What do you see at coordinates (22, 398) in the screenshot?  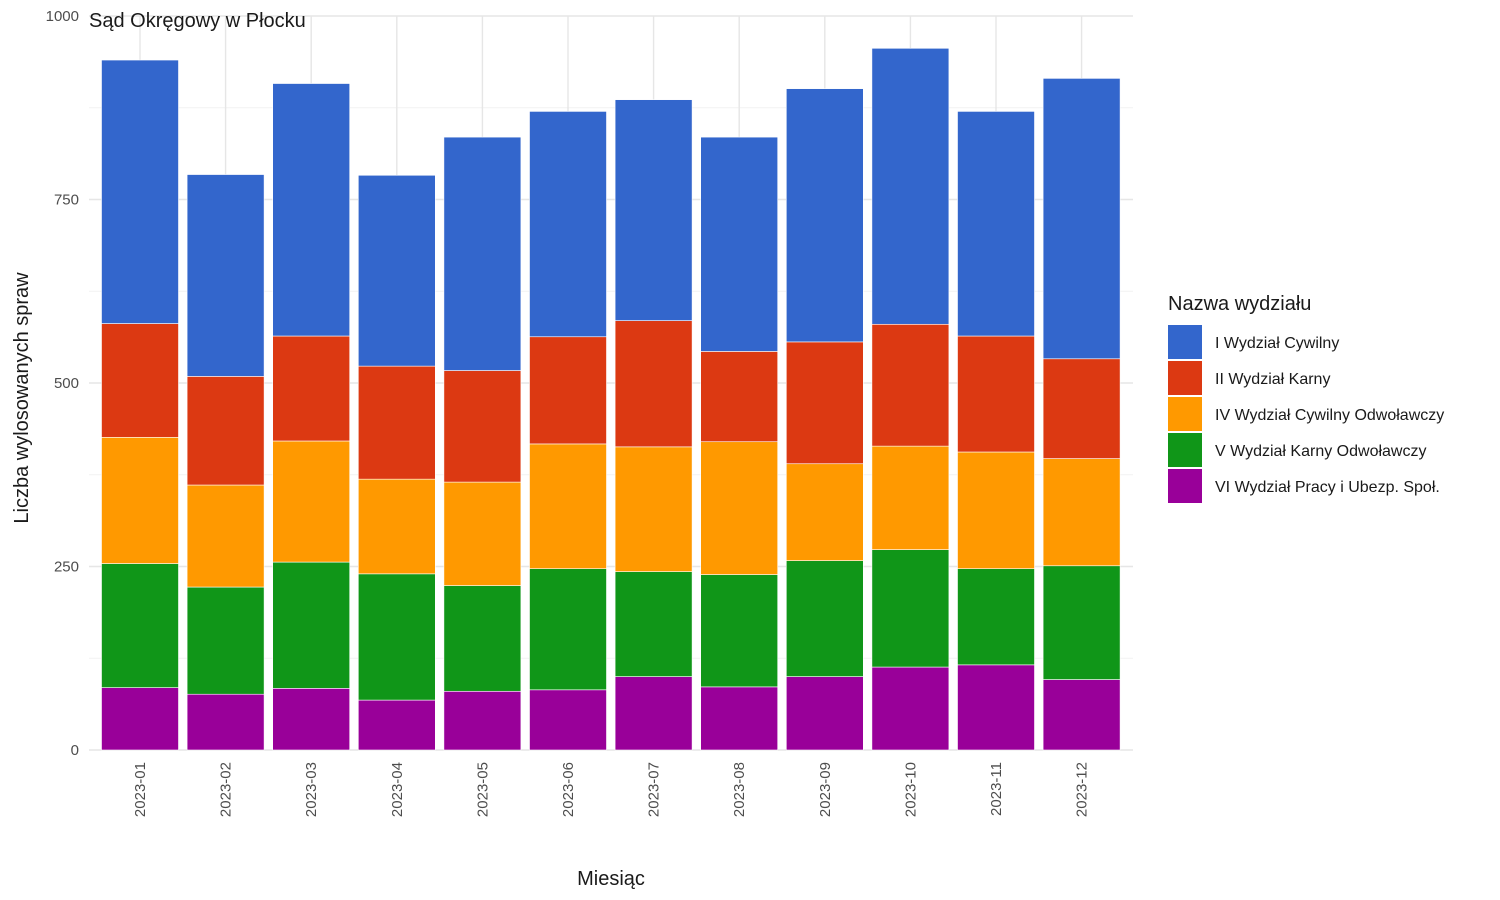 I see `y-axis-title: Liczba wylosowanych spraw` at bounding box center [22, 398].